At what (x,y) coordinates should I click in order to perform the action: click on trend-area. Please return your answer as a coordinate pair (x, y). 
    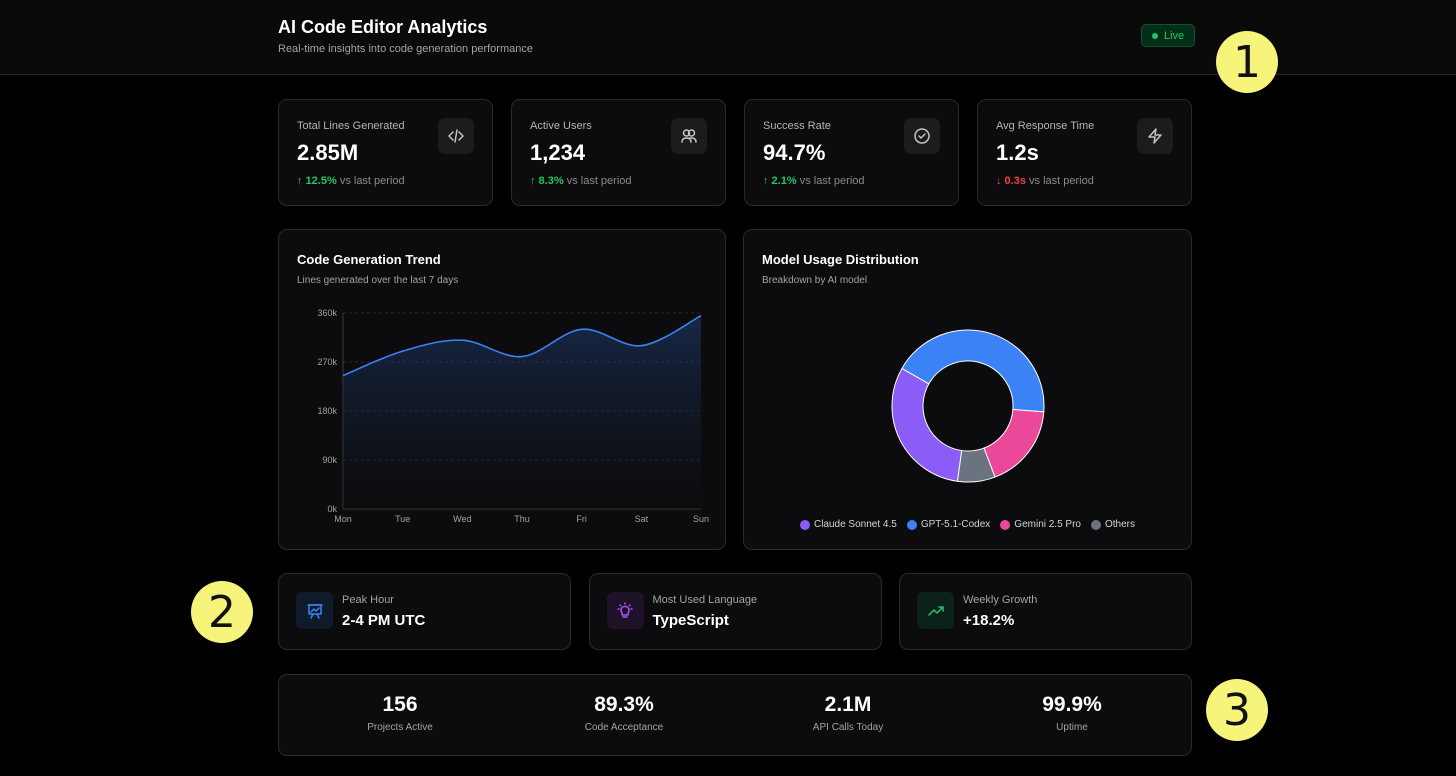
    Looking at the image, I should click on (522, 412).